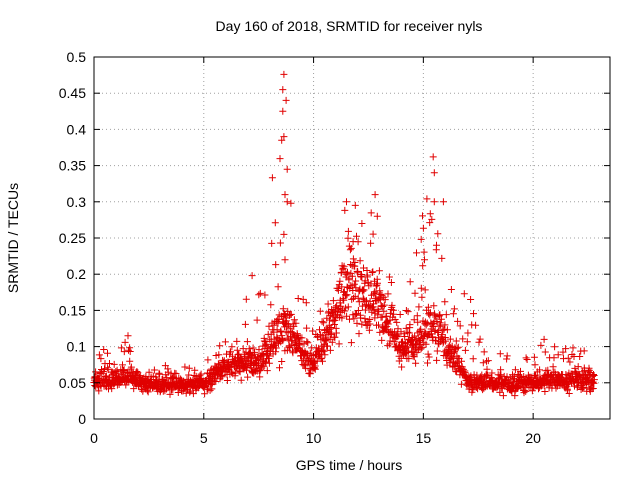 The image size is (640, 480). Describe the element at coordinates (77, 347) in the screenshot. I see `y-tick-label: 0.1` at that location.